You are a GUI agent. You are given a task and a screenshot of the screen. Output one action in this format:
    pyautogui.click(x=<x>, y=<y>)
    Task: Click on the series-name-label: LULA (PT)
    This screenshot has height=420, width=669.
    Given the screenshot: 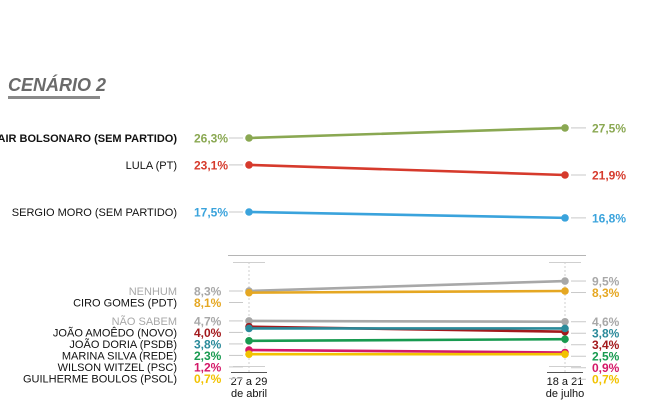 What is the action you would take?
    pyautogui.click(x=151, y=166)
    